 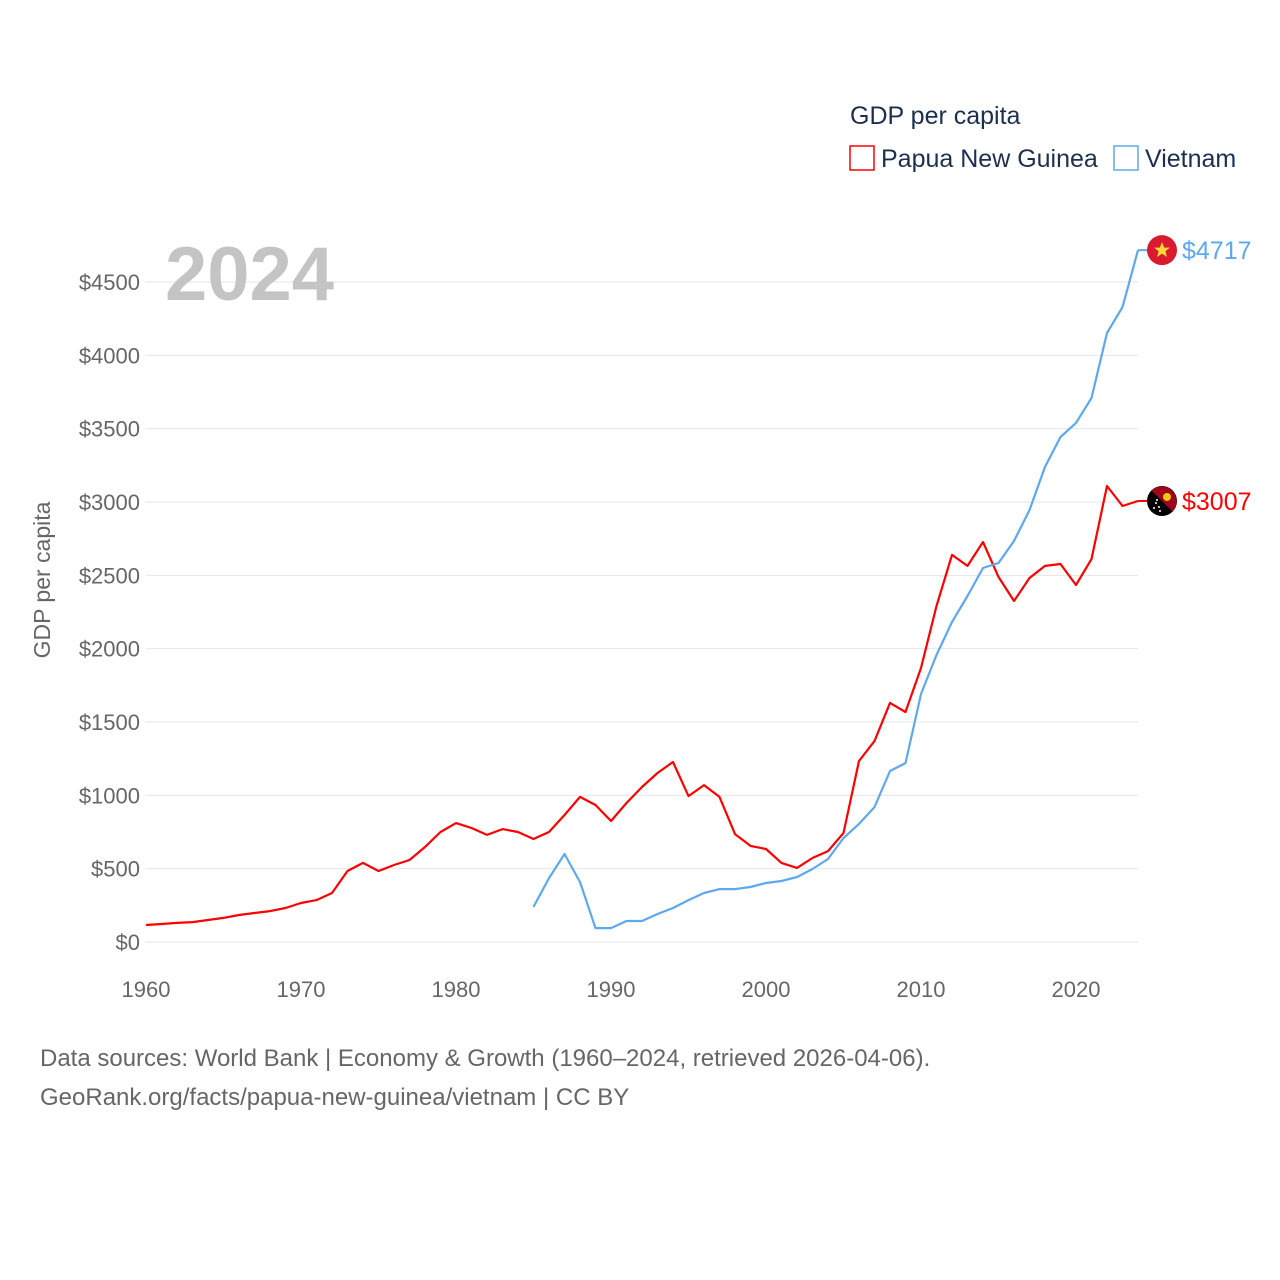 I want to click on x-tick-label: 2010, so click(x=921, y=989).